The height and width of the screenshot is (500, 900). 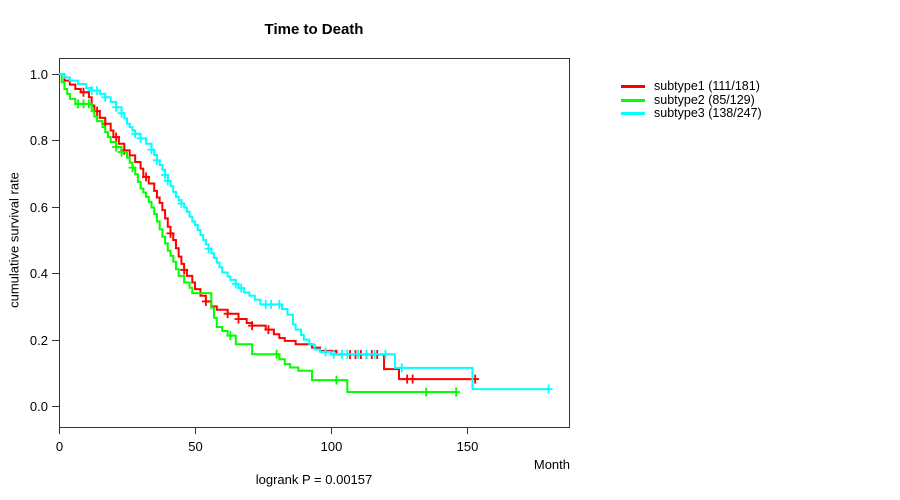 What do you see at coordinates (633, 114) in the screenshot?
I see `legend-line-swatch-subtype3` at bounding box center [633, 114].